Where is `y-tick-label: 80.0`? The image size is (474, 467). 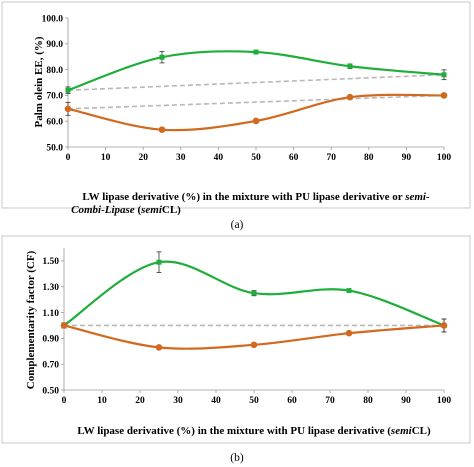
y-tick-label: 80.0 is located at coordinates (54, 71).